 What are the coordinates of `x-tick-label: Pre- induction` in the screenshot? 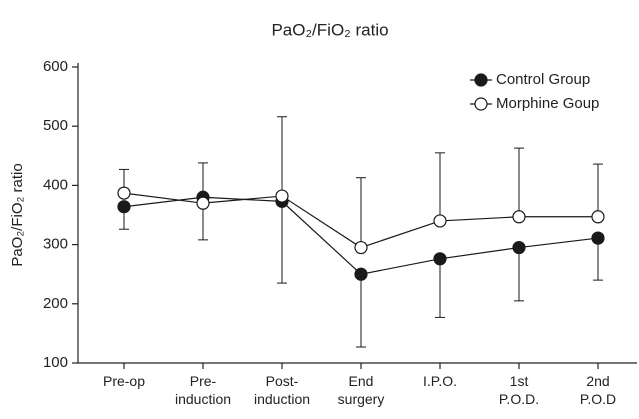 It's located at (203, 390).